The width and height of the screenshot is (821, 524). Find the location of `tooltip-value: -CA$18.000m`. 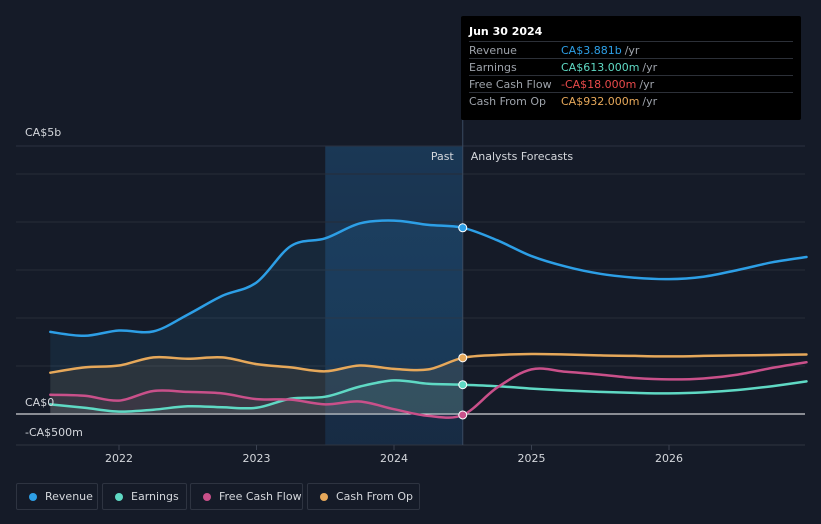

tooltip-value: -CA$18.000m is located at coordinates (599, 84).